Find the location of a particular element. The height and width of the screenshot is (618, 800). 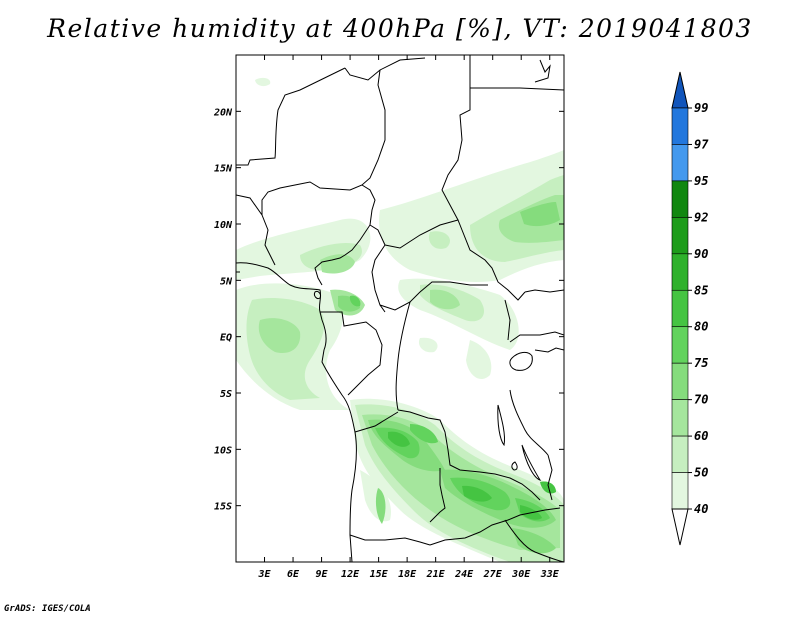

lat-tick-label: 15S is located at coordinates (223, 507).